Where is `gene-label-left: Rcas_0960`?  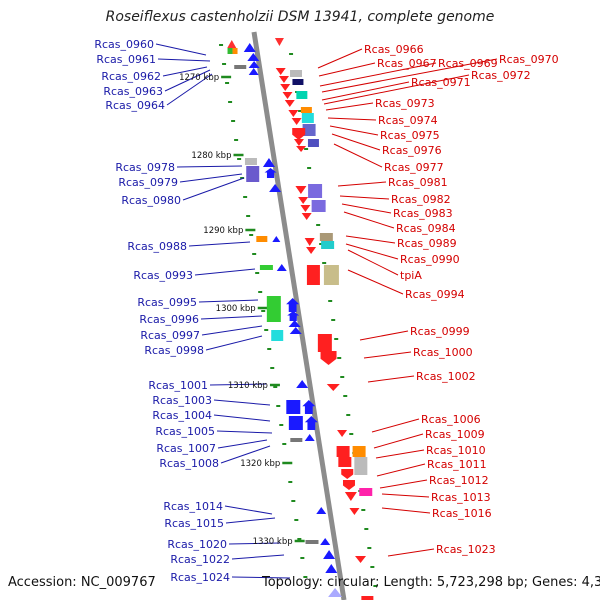
gene-label-left: Rcas_0960 is located at coordinates (124, 44).